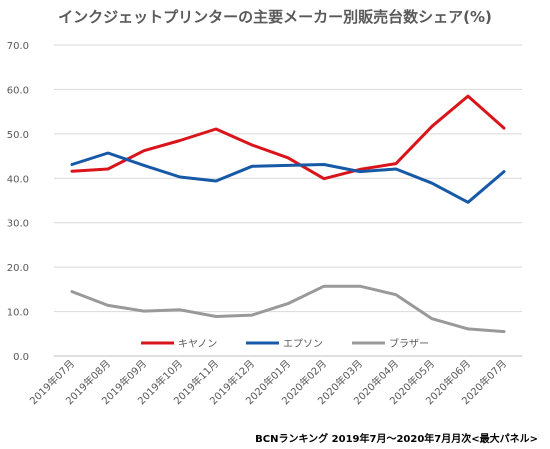 The height and width of the screenshot is (449, 550). Describe the element at coordinates (197, 344) in the screenshot. I see `legend-label-1: キヤノン` at that location.